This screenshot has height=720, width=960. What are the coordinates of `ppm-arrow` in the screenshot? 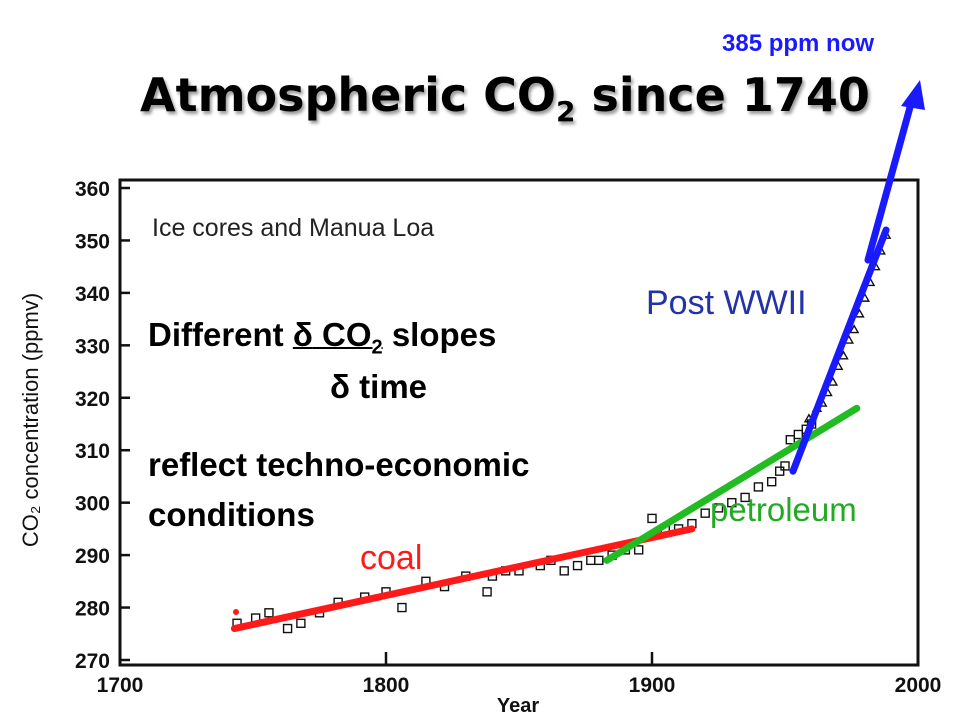 It's located at (894, 172).